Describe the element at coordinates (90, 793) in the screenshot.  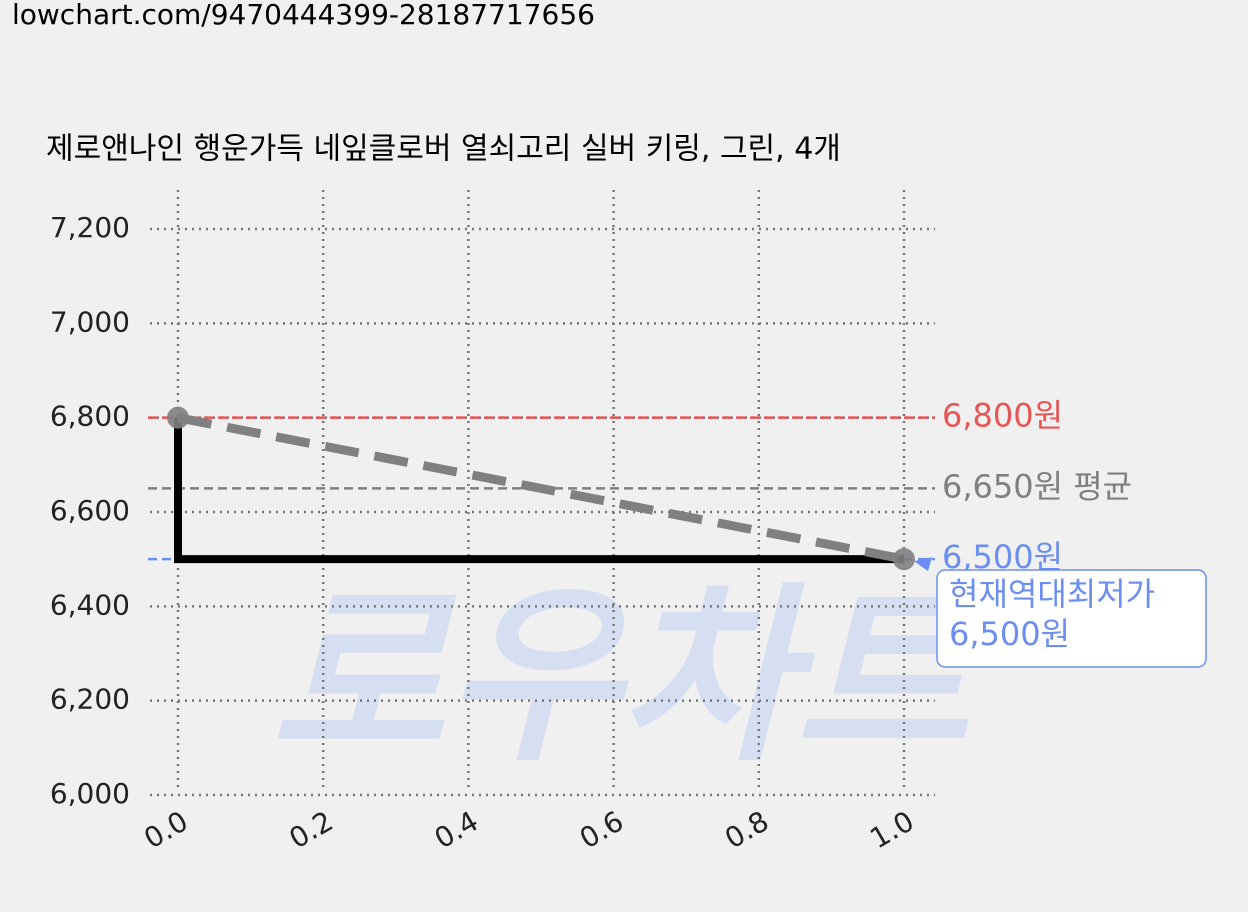
I see `y-tick-label: 6,000` at that location.